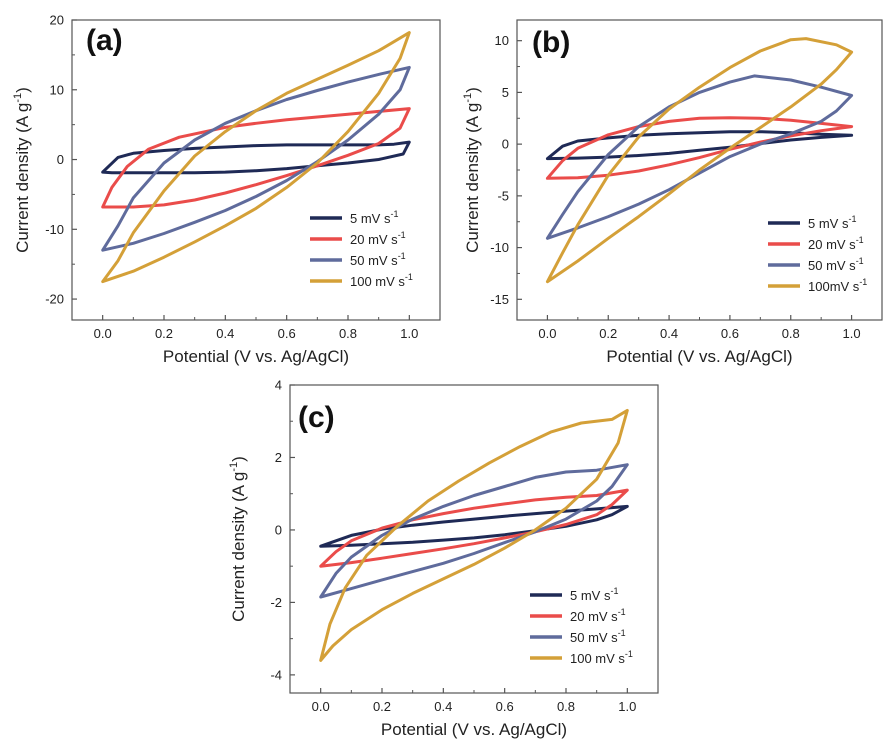  Describe the element at coordinates (503, 195) in the screenshot. I see `y-tick-label: -5` at that location.